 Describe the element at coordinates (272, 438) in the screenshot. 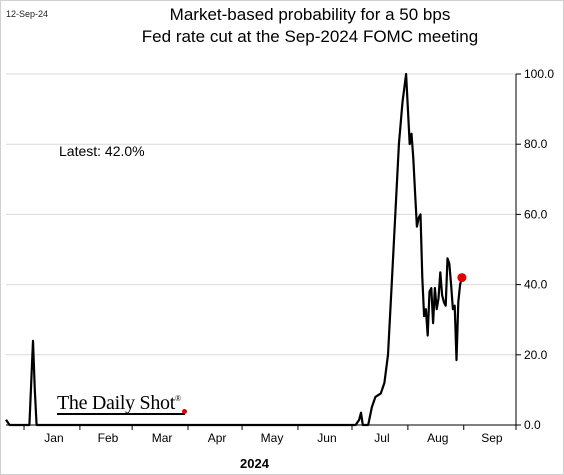

I see `x-tick-label: May` at that location.